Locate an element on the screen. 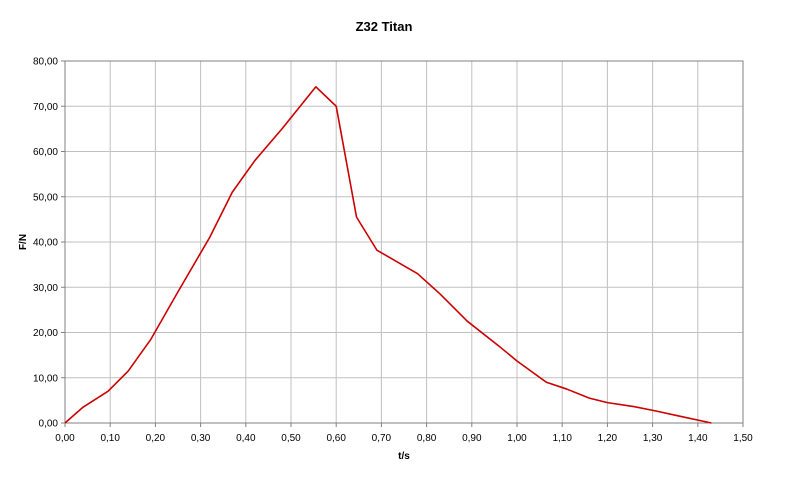 The image size is (796, 498). x-axis-title: t/s is located at coordinates (404, 456).